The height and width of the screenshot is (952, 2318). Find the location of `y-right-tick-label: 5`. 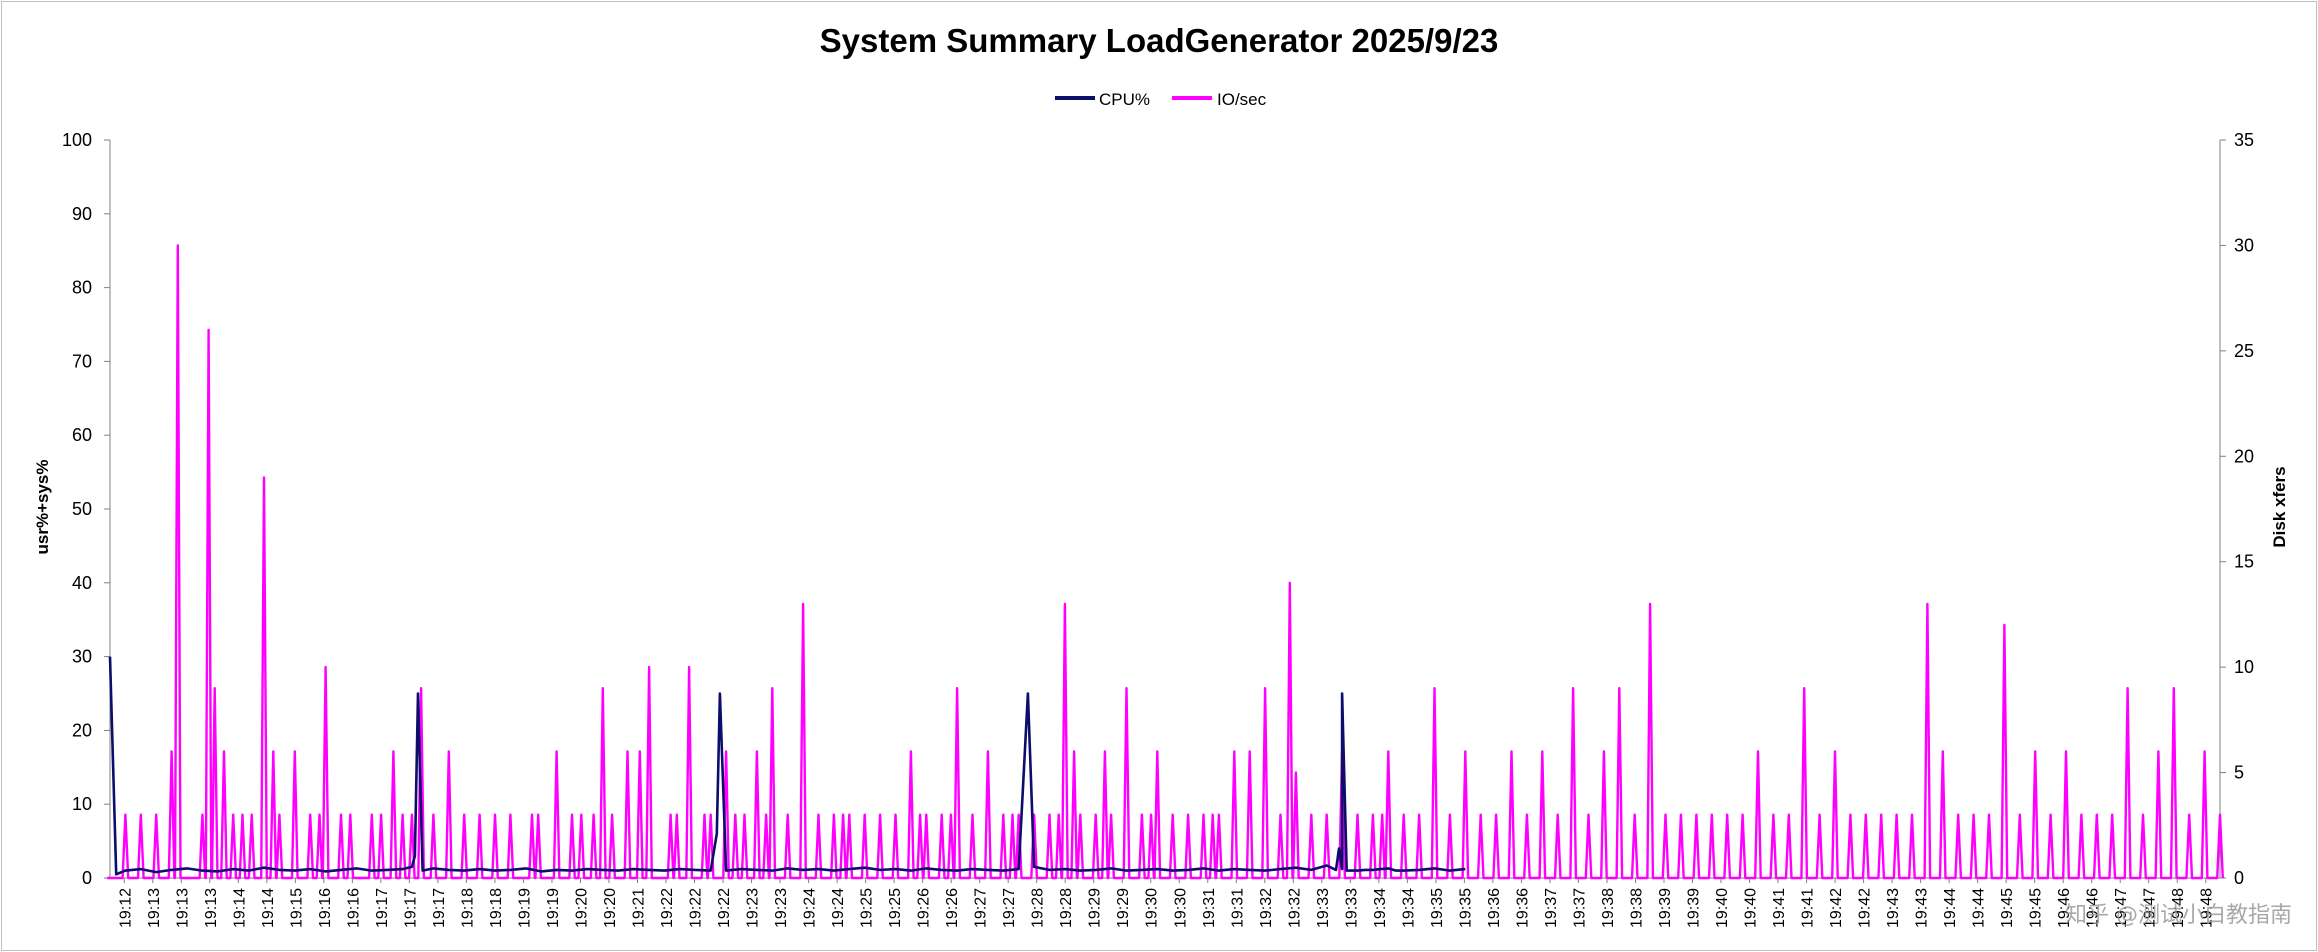

y-right-tick-label: 5 is located at coordinates (2239, 773).